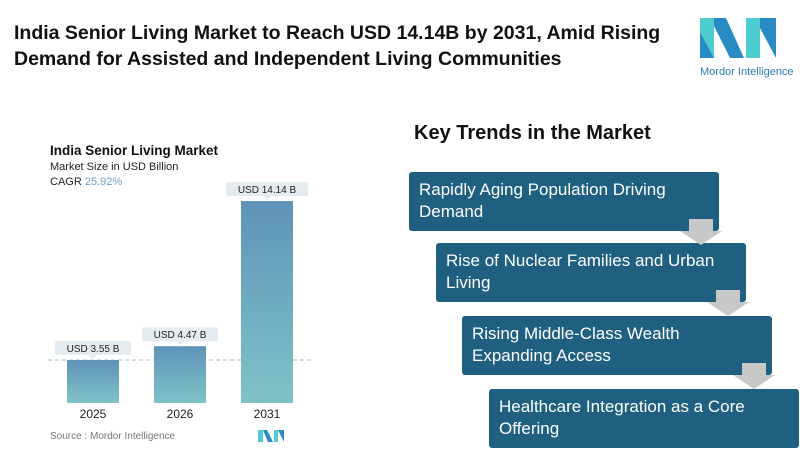 This screenshot has height=453, width=800. Describe the element at coordinates (532, 133) in the screenshot. I see `trends-title: Key Trends in the Market` at that location.